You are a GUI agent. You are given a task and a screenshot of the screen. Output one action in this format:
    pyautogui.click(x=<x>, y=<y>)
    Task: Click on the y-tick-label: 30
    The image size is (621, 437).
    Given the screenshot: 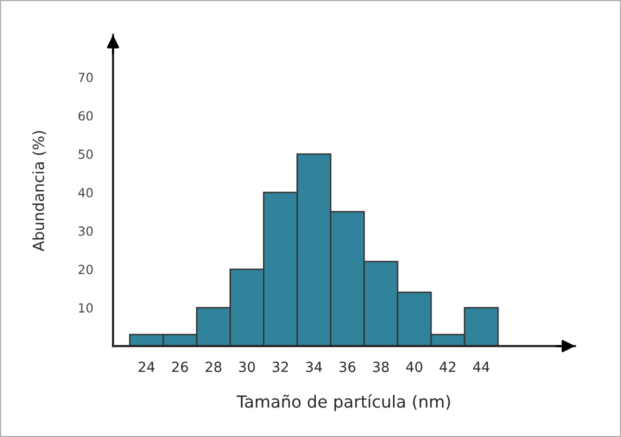 What is the action you would take?
    pyautogui.click(x=85, y=231)
    